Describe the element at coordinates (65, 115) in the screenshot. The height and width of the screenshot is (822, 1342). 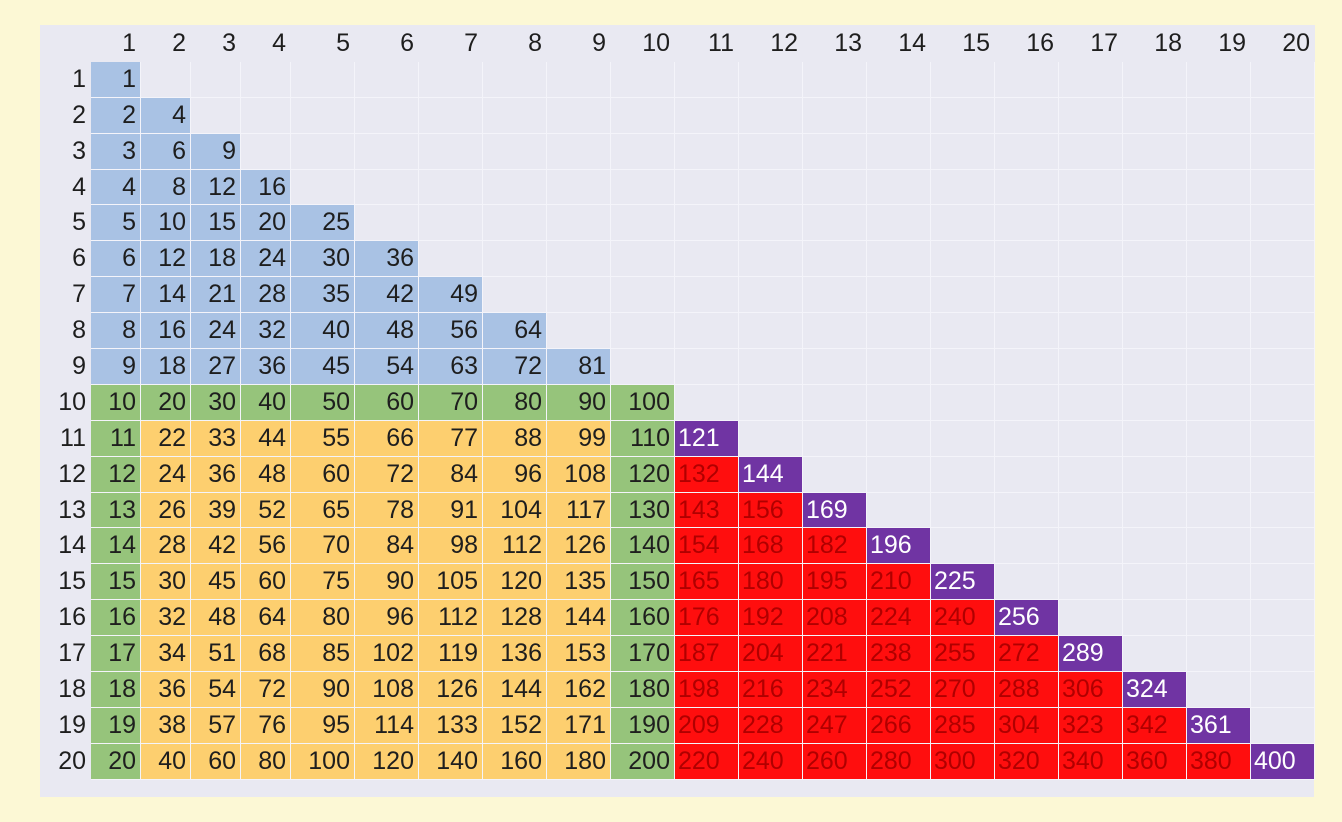
I see `row-header: 2` at that location.